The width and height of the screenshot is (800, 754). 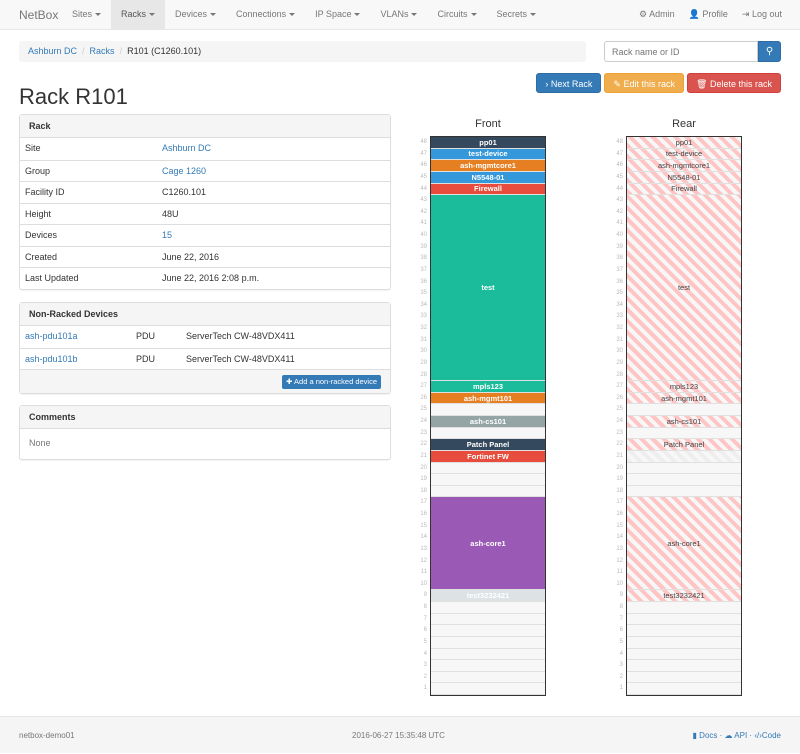 What do you see at coordinates (51, 336) in the screenshot?
I see `device-link: ash-pdu101a` at bounding box center [51, 336].